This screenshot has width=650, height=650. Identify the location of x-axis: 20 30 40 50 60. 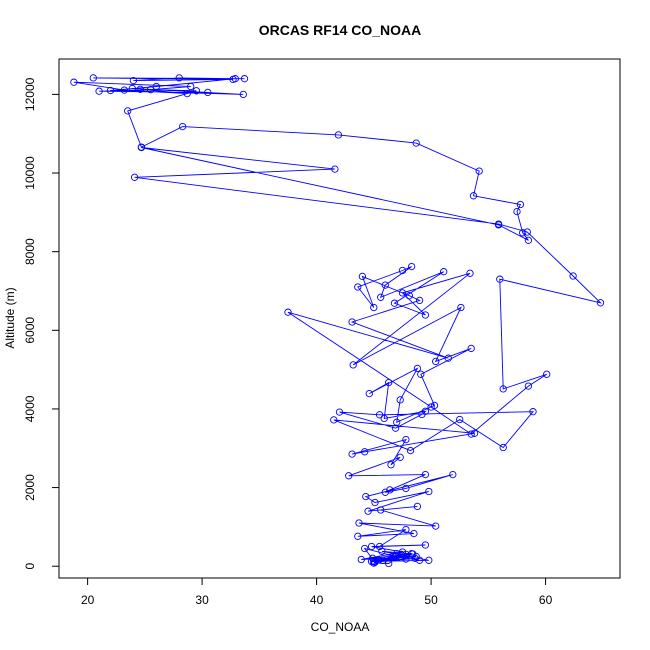
(317, 592).